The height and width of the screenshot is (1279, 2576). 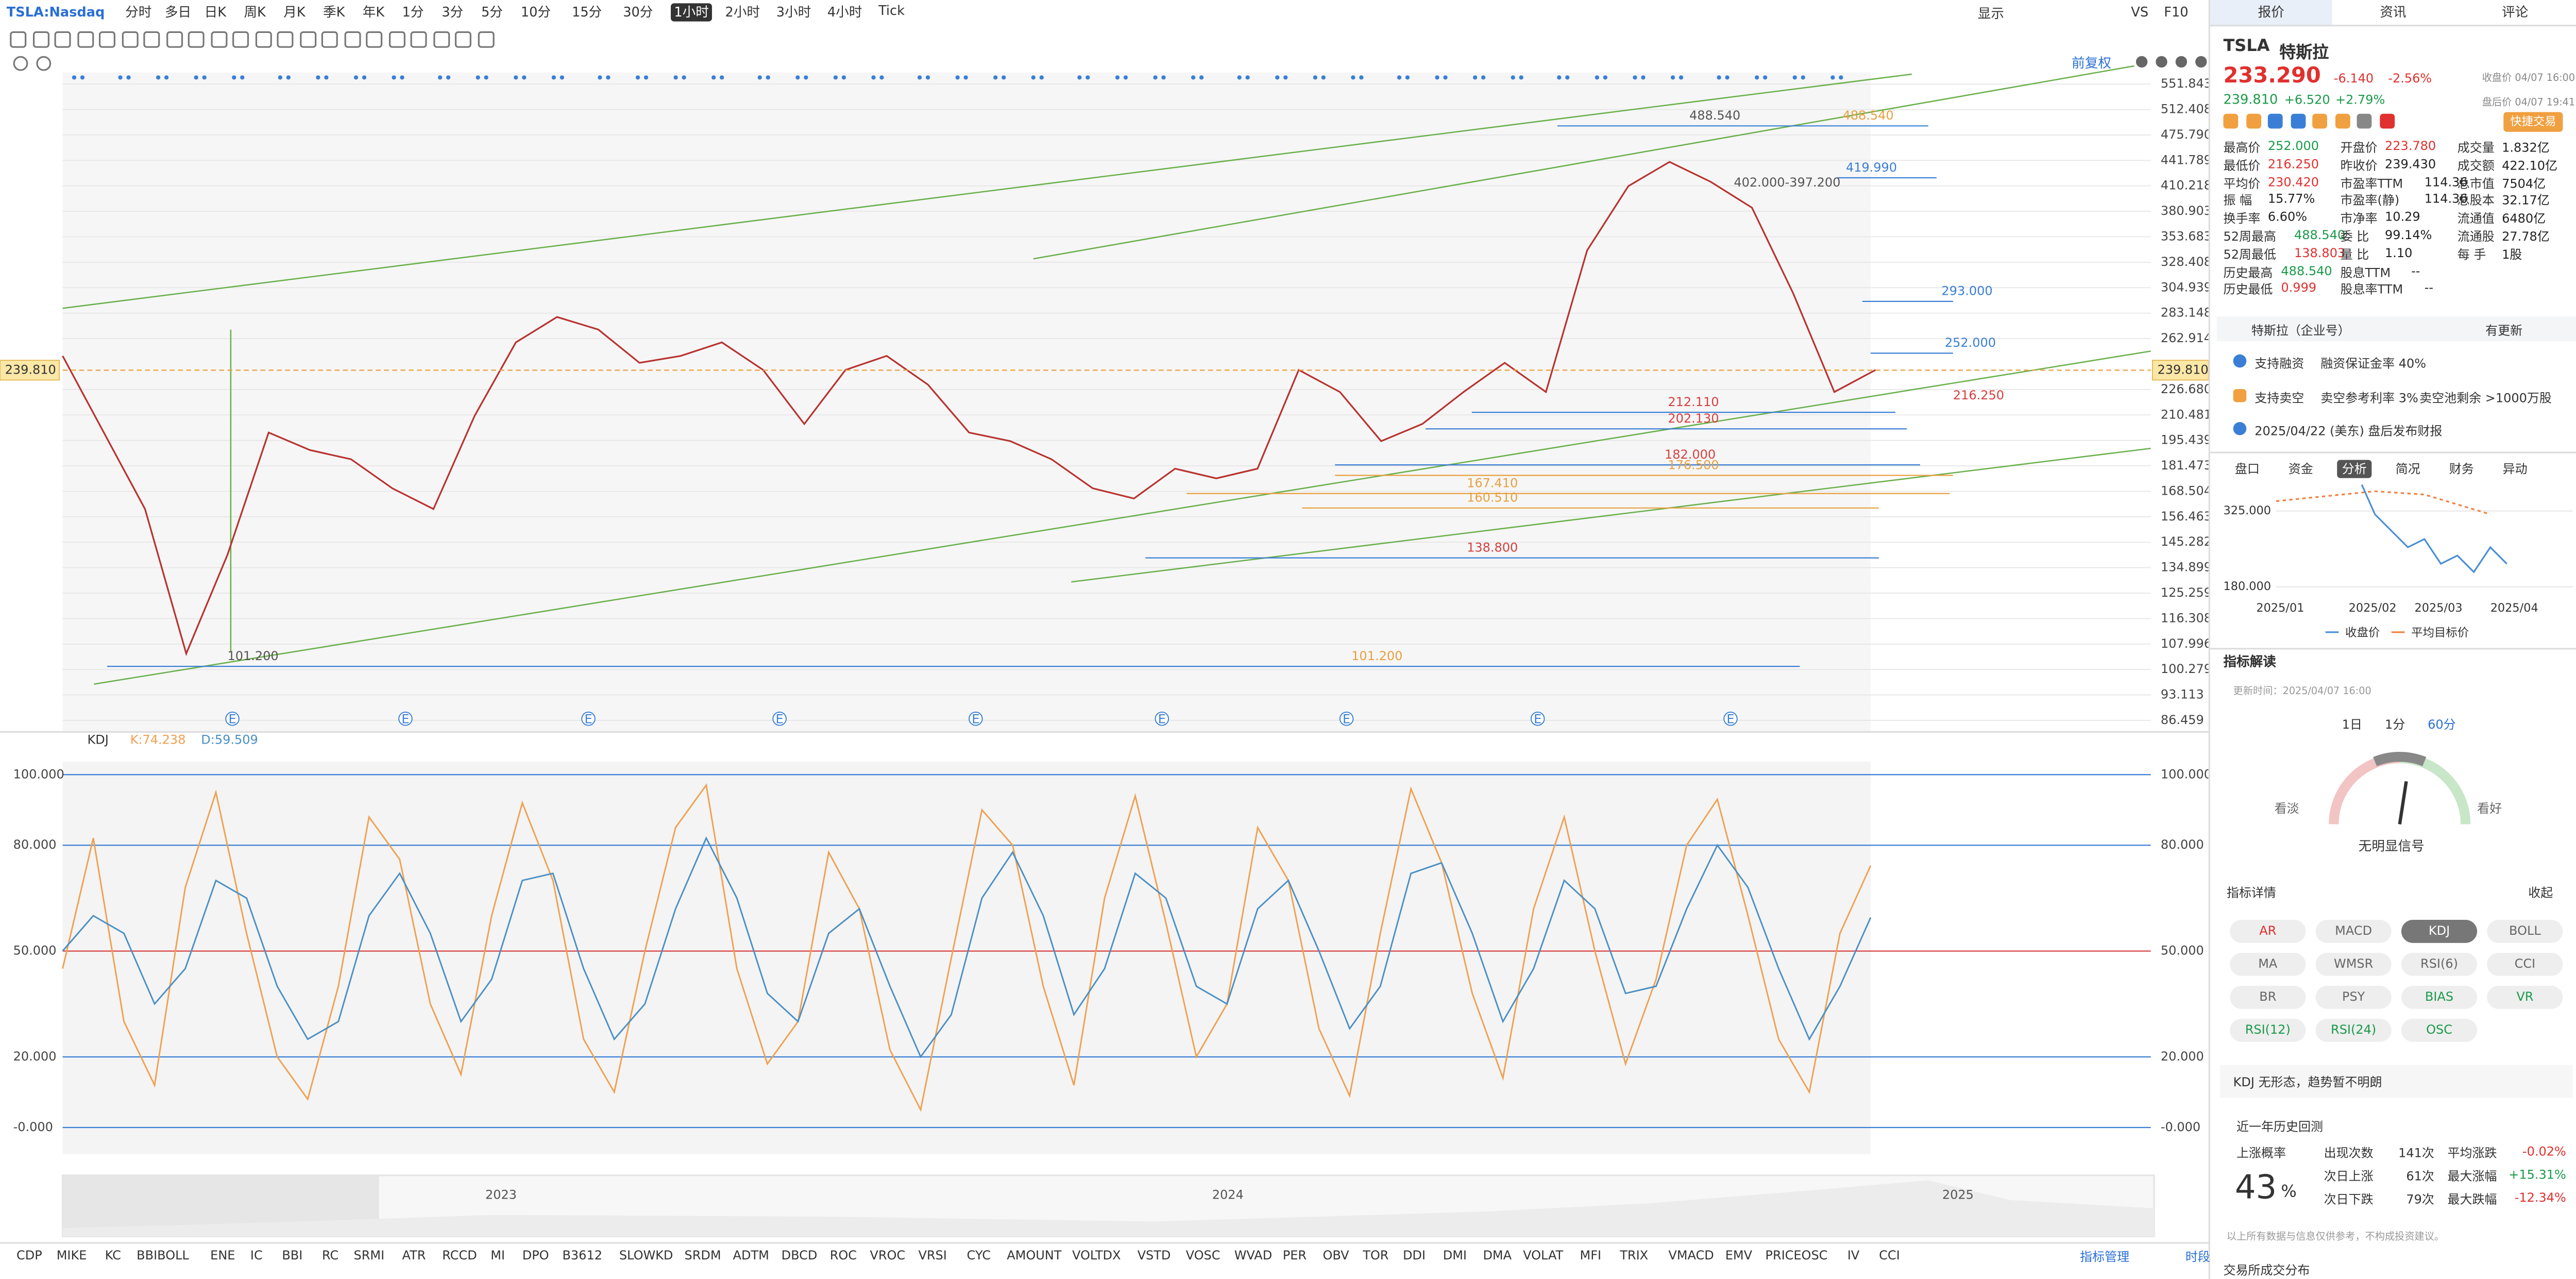 I want to click on period-tab: 日K, so click(x=215, y=12).